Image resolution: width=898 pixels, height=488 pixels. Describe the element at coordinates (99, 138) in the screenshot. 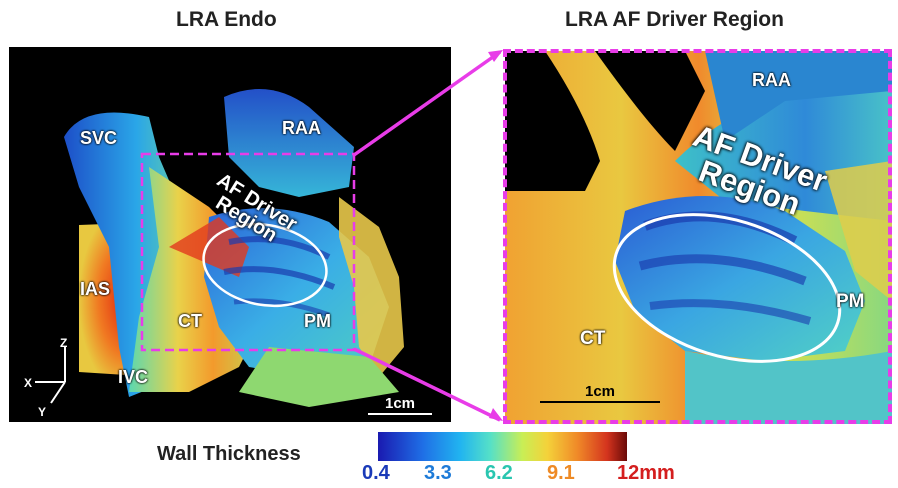

I see `label-svc: SVC` at that location.